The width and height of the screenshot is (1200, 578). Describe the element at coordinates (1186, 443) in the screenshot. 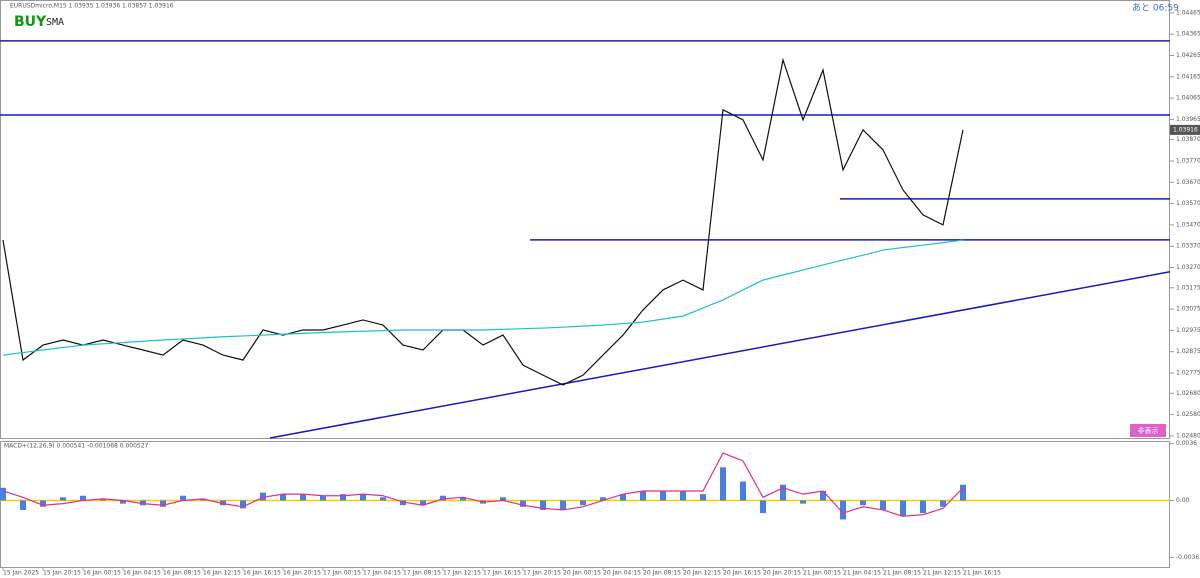

I see `y-tick-label: 0.0036` at that location.